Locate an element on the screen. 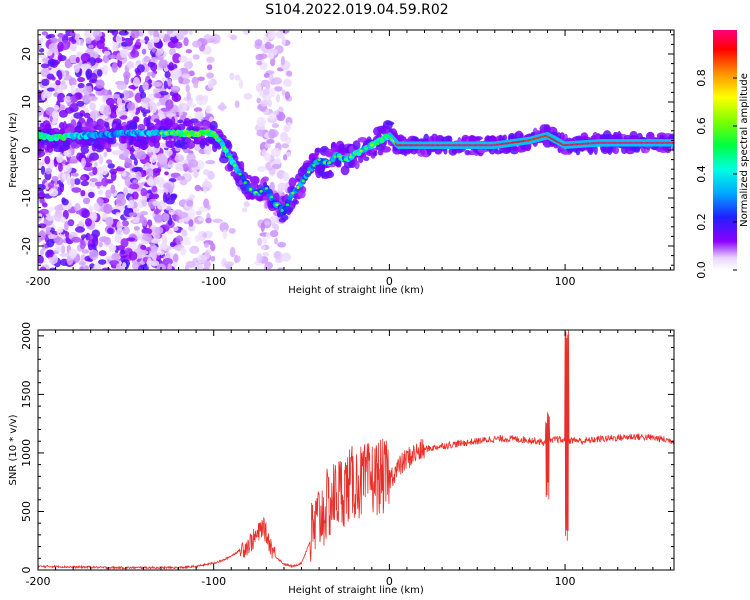 Image resolution: width=750 pixels, height=600 pixels. colorbar-tick-label: 0.0 is located at coordinates (701, 270).